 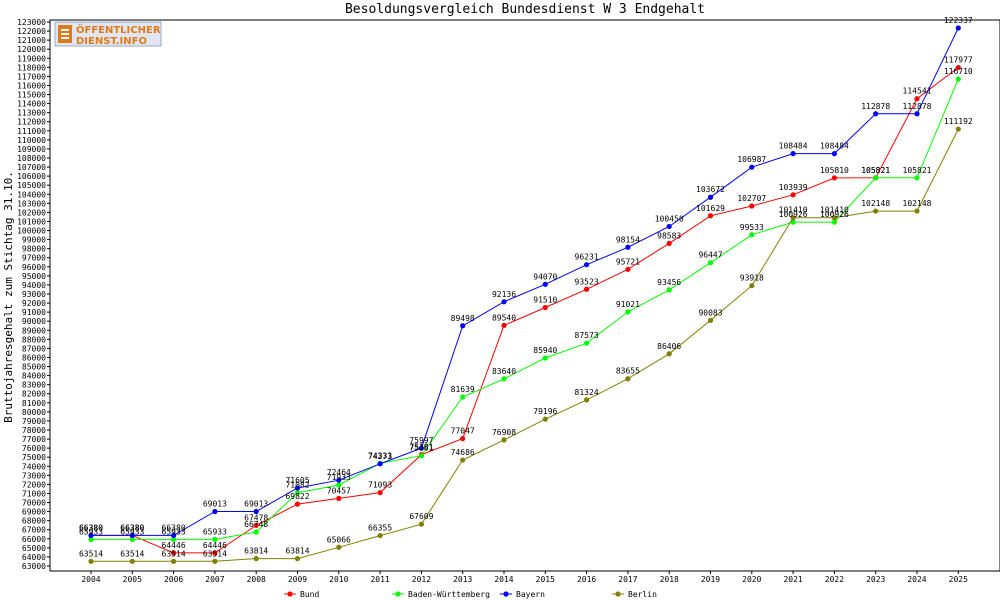 What do you see at coordinates (34, 521) in the screenshot?
I see `y-tick-label: 68000` at bounding box center [34, 521].